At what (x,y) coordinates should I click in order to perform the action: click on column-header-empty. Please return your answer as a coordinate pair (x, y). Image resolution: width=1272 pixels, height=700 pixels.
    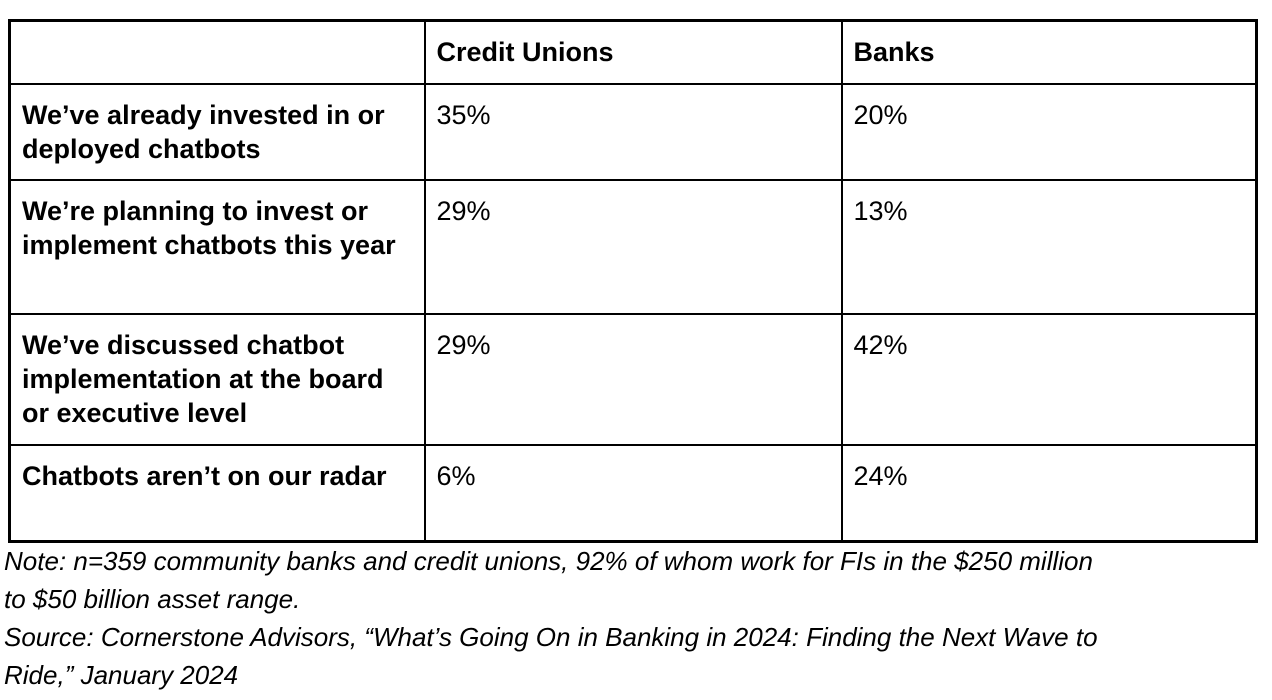
    Looking at the image, I should click on (217, 52).